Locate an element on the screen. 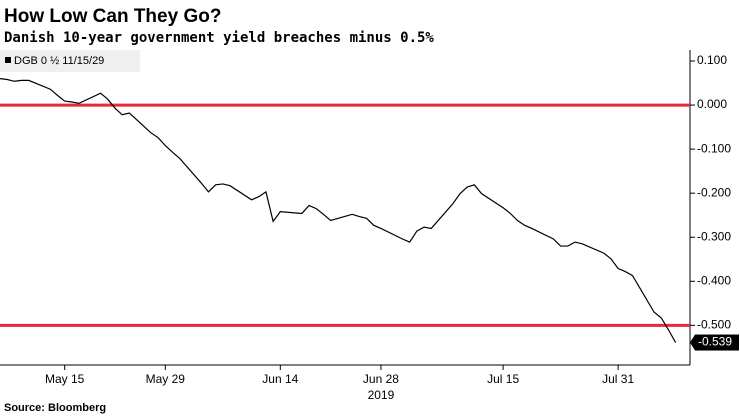 The height and width of the screenshot is (416, 740). x-tick-label: May 15 is located at coordinates (65, 379).